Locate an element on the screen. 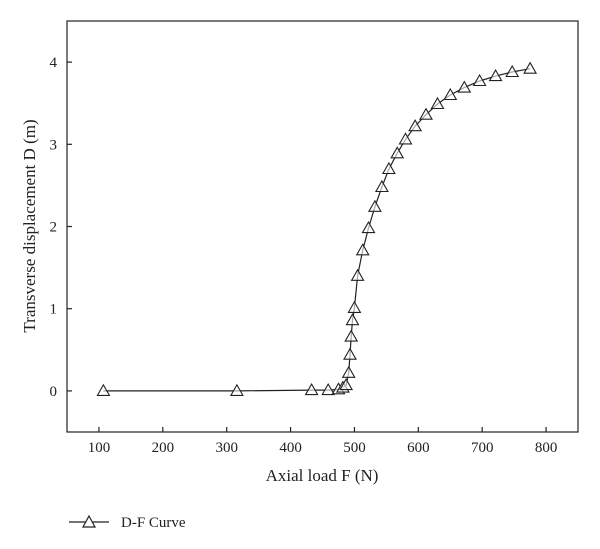 The width and height of the screenshot is (600, 549). y-tick-label: 1 is located at coordinates (54, 310).